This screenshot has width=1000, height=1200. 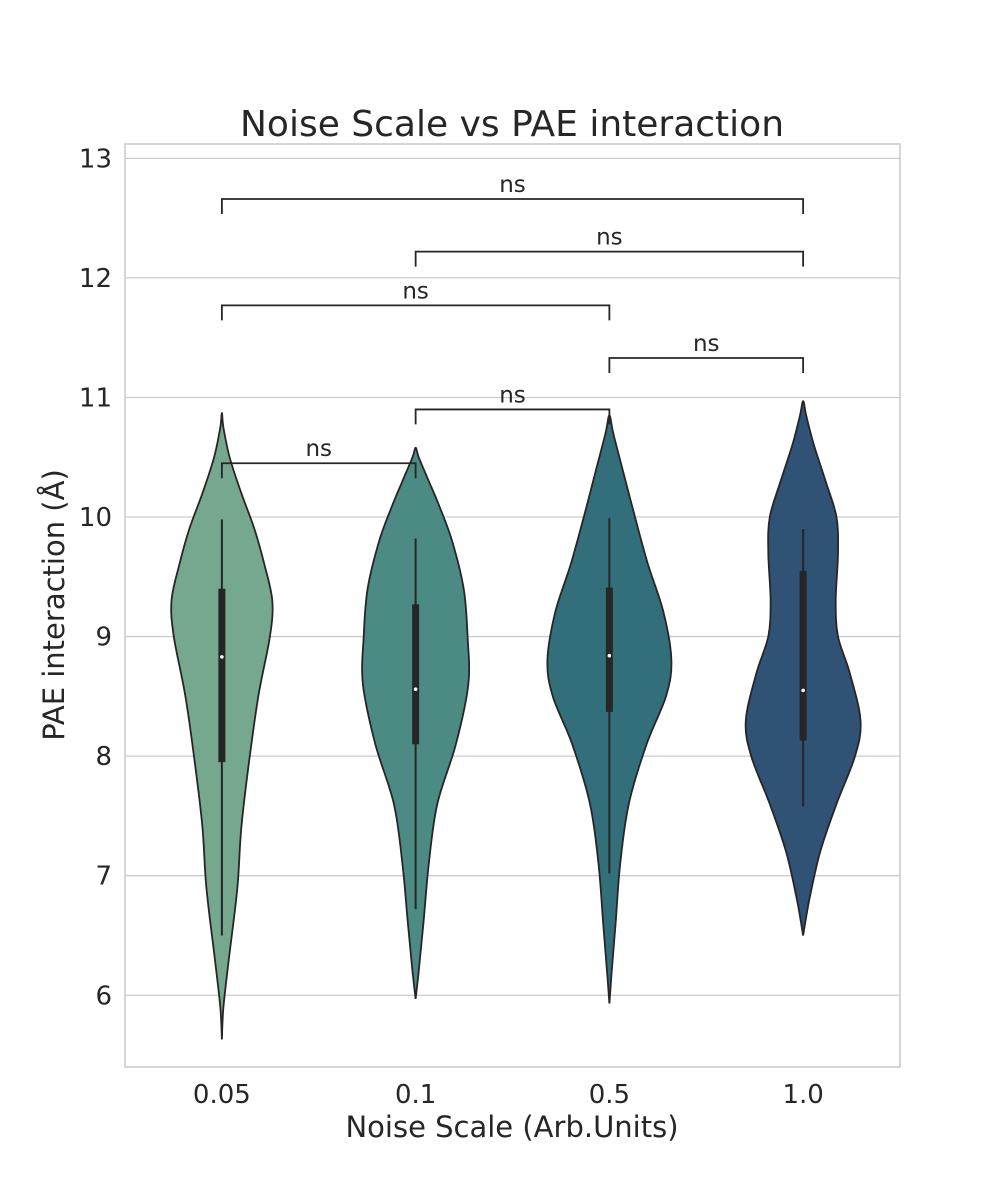 I want to click on x-axis-label: Noise Scale (Arb.Units), so click(x=511, y=1127).